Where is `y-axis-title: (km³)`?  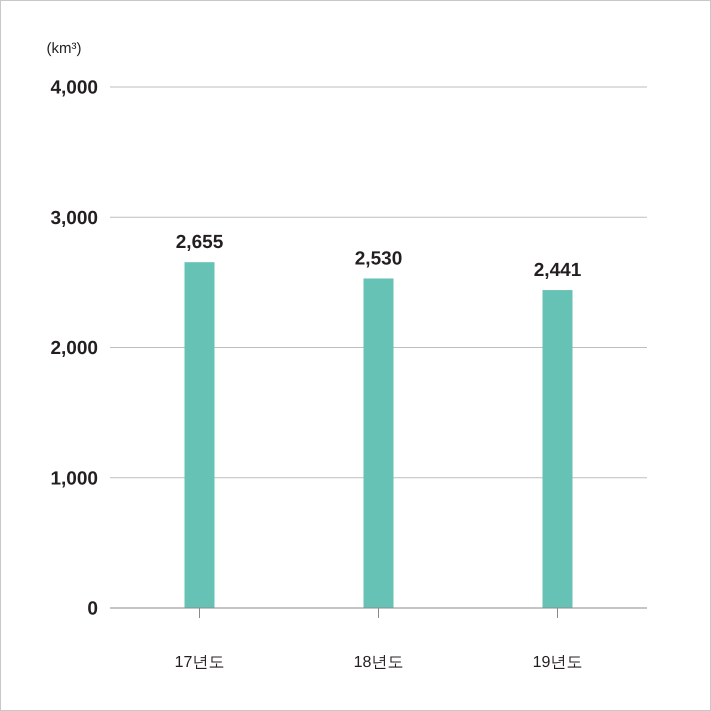 y-axis-title: (km³) is located at coordinates (64, 48).